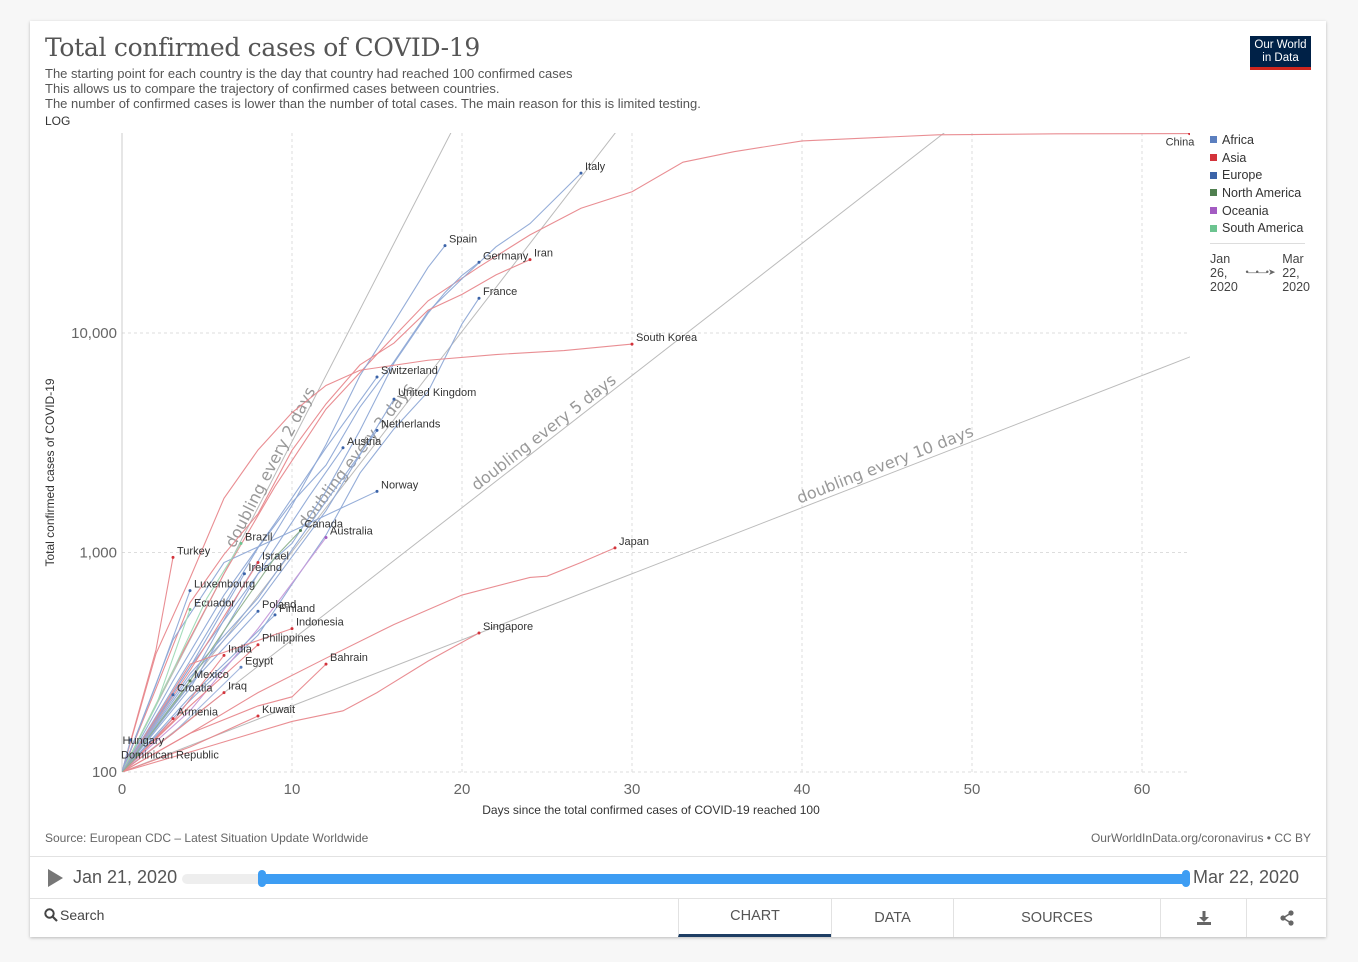  Describe the element at coordinates (349, 658) in the screenshot. I see `series-label: Bahrain` at that location.